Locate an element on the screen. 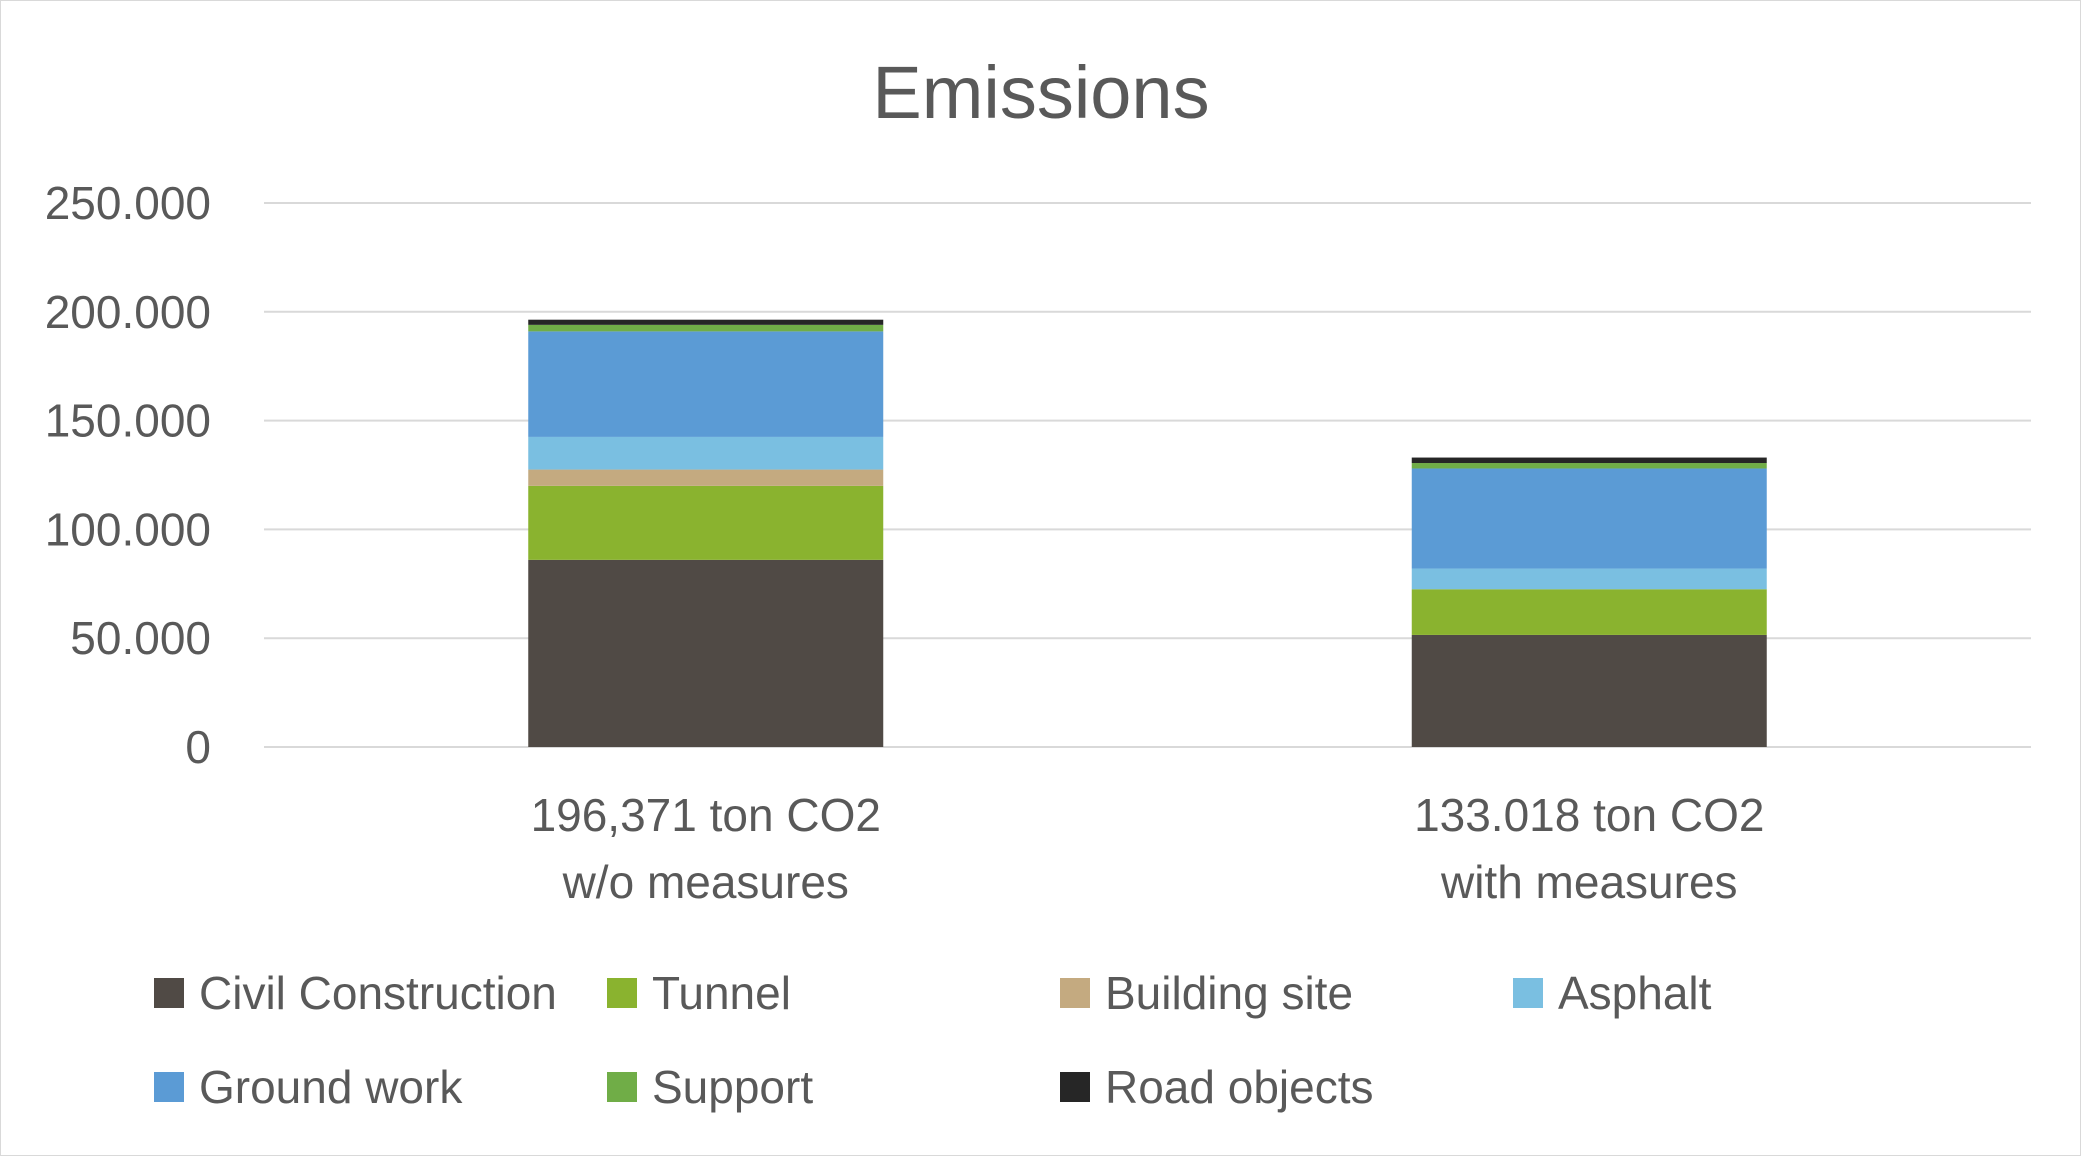 This screenshot has width=2081, height=1157. y-tick-label-5: 250.000 is located at coordinates (128, 203).